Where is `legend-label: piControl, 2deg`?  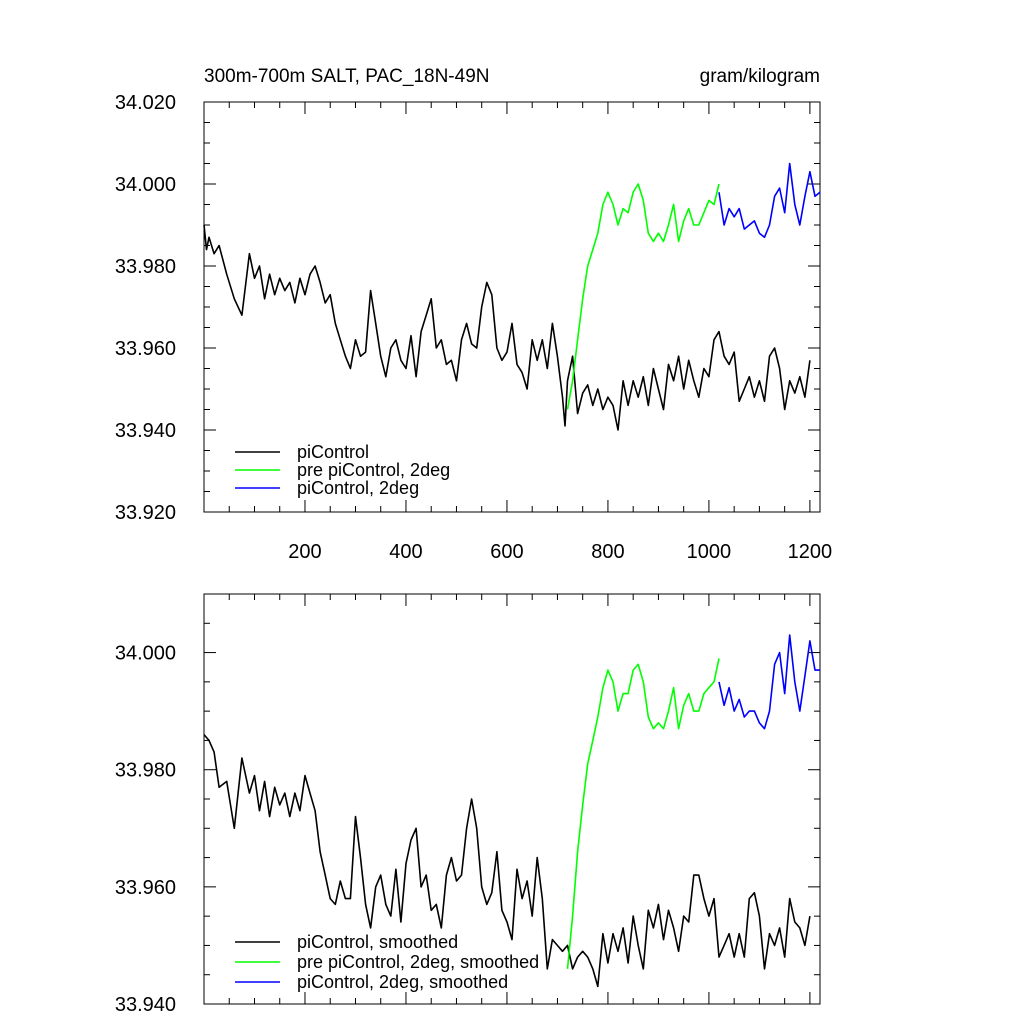
legend-label: piControl, 2deg is located at coordinates (358, 488).